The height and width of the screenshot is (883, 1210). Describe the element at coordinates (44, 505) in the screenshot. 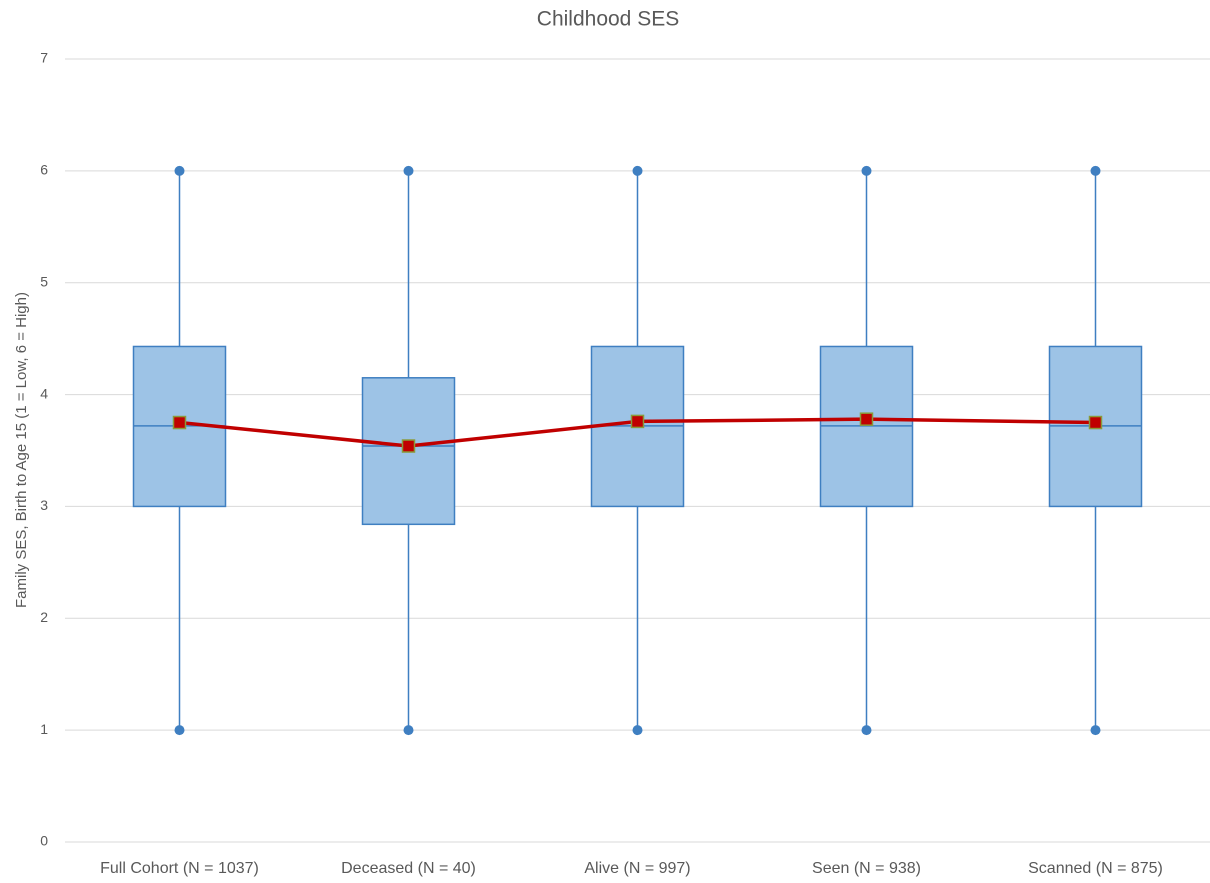

I see `y-tick-label: 3` at that location.